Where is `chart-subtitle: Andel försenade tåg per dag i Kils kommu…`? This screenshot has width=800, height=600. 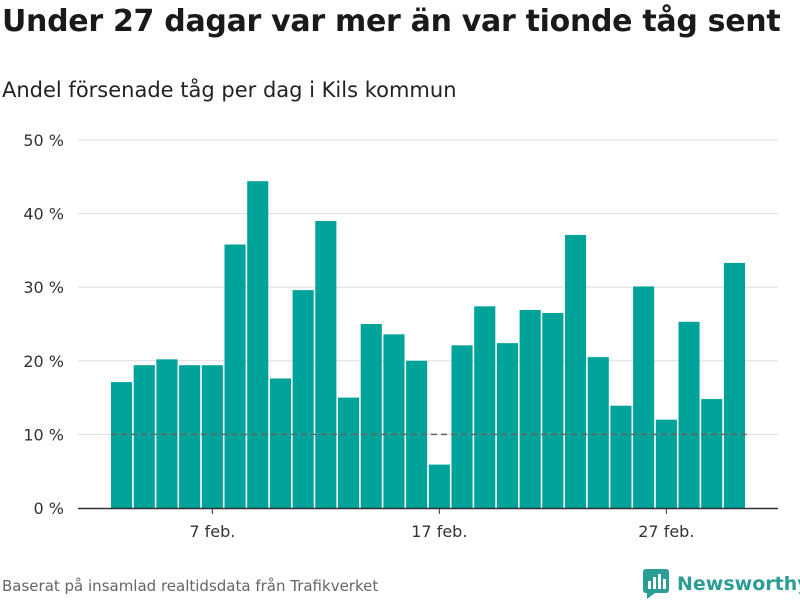
chart-subtitle: Andel försenade tåg per dag i Kils kommu… is located at coordinates (229, 90).